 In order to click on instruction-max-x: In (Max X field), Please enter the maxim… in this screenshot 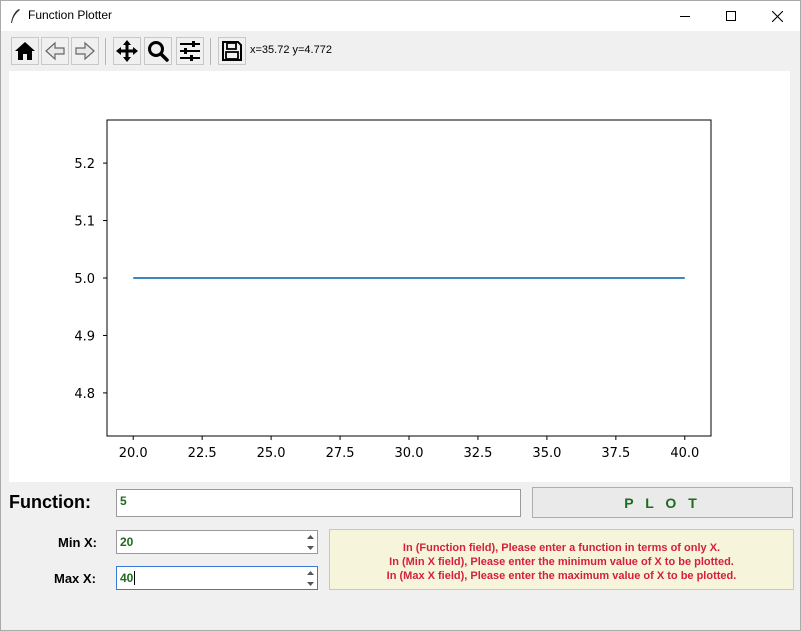, I will do `click(561, 576)`.